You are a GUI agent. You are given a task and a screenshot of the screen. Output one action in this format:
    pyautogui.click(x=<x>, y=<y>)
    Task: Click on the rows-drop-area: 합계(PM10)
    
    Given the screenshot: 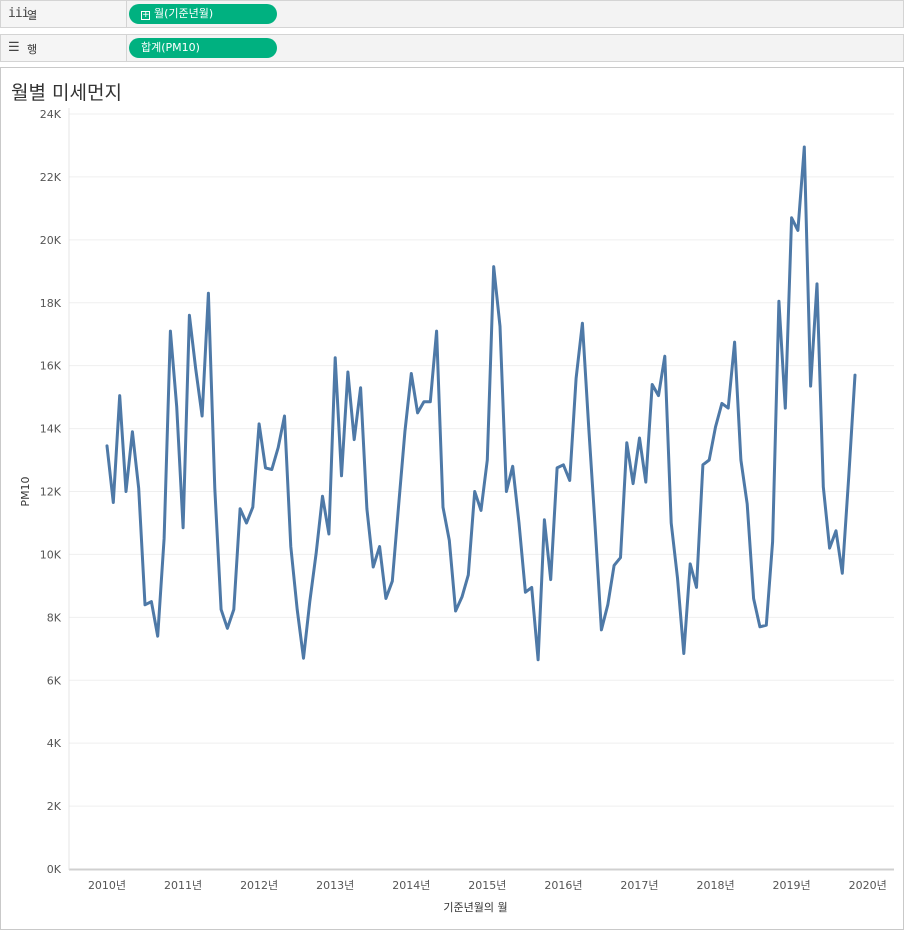 What is the action you would take?
    pyautogui.click(x=515, y=48)
    